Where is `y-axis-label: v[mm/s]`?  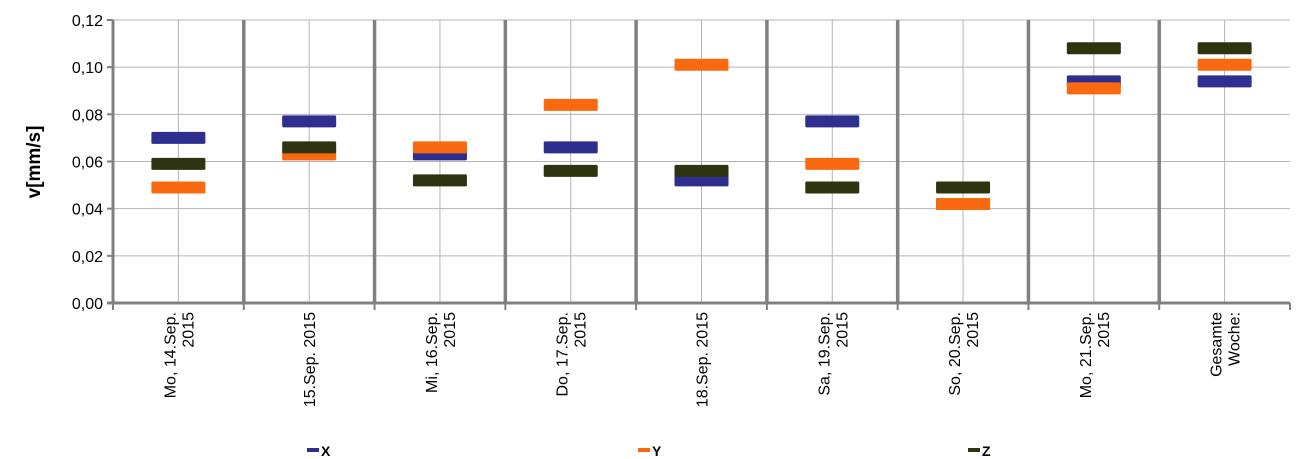 y-axis-label: v[mm/s] is located at coordinates (34, 162).